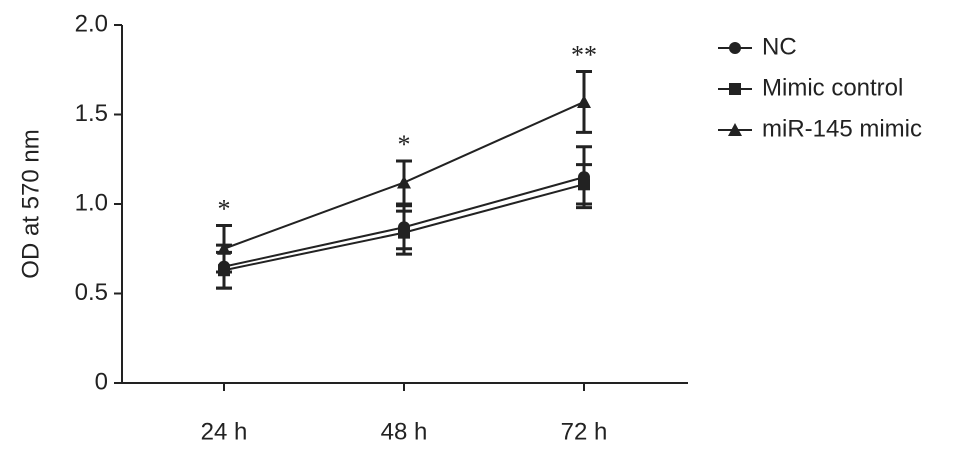 The height and width of the screenshot is (452, 969). Describe the element at coordinates (91, 23) in the screenshot. I see `y-tick-label: 2.0` at that location.